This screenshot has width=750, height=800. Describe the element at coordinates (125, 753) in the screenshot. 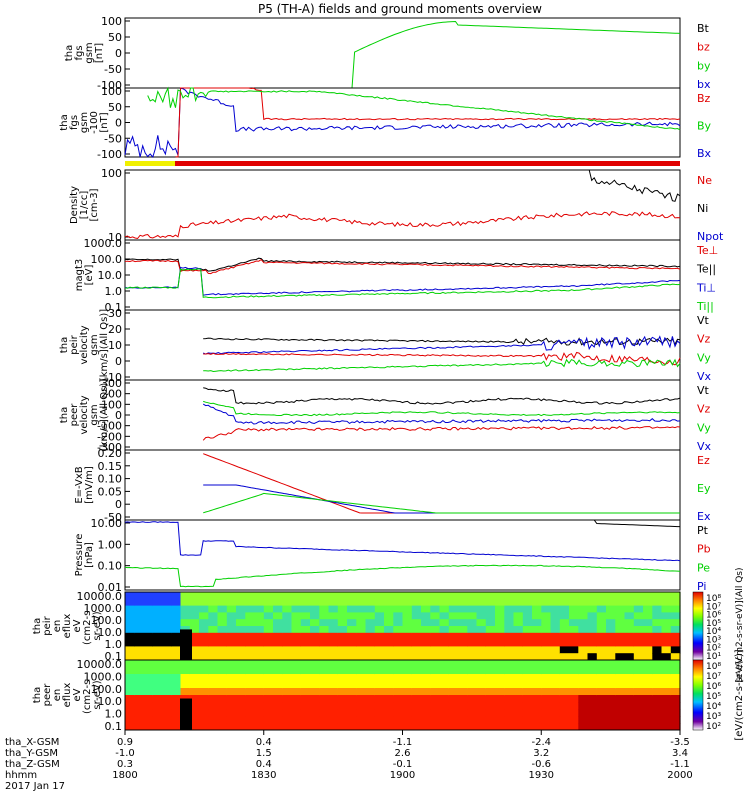

I see `ephemeris-value: -1.0` at that location.